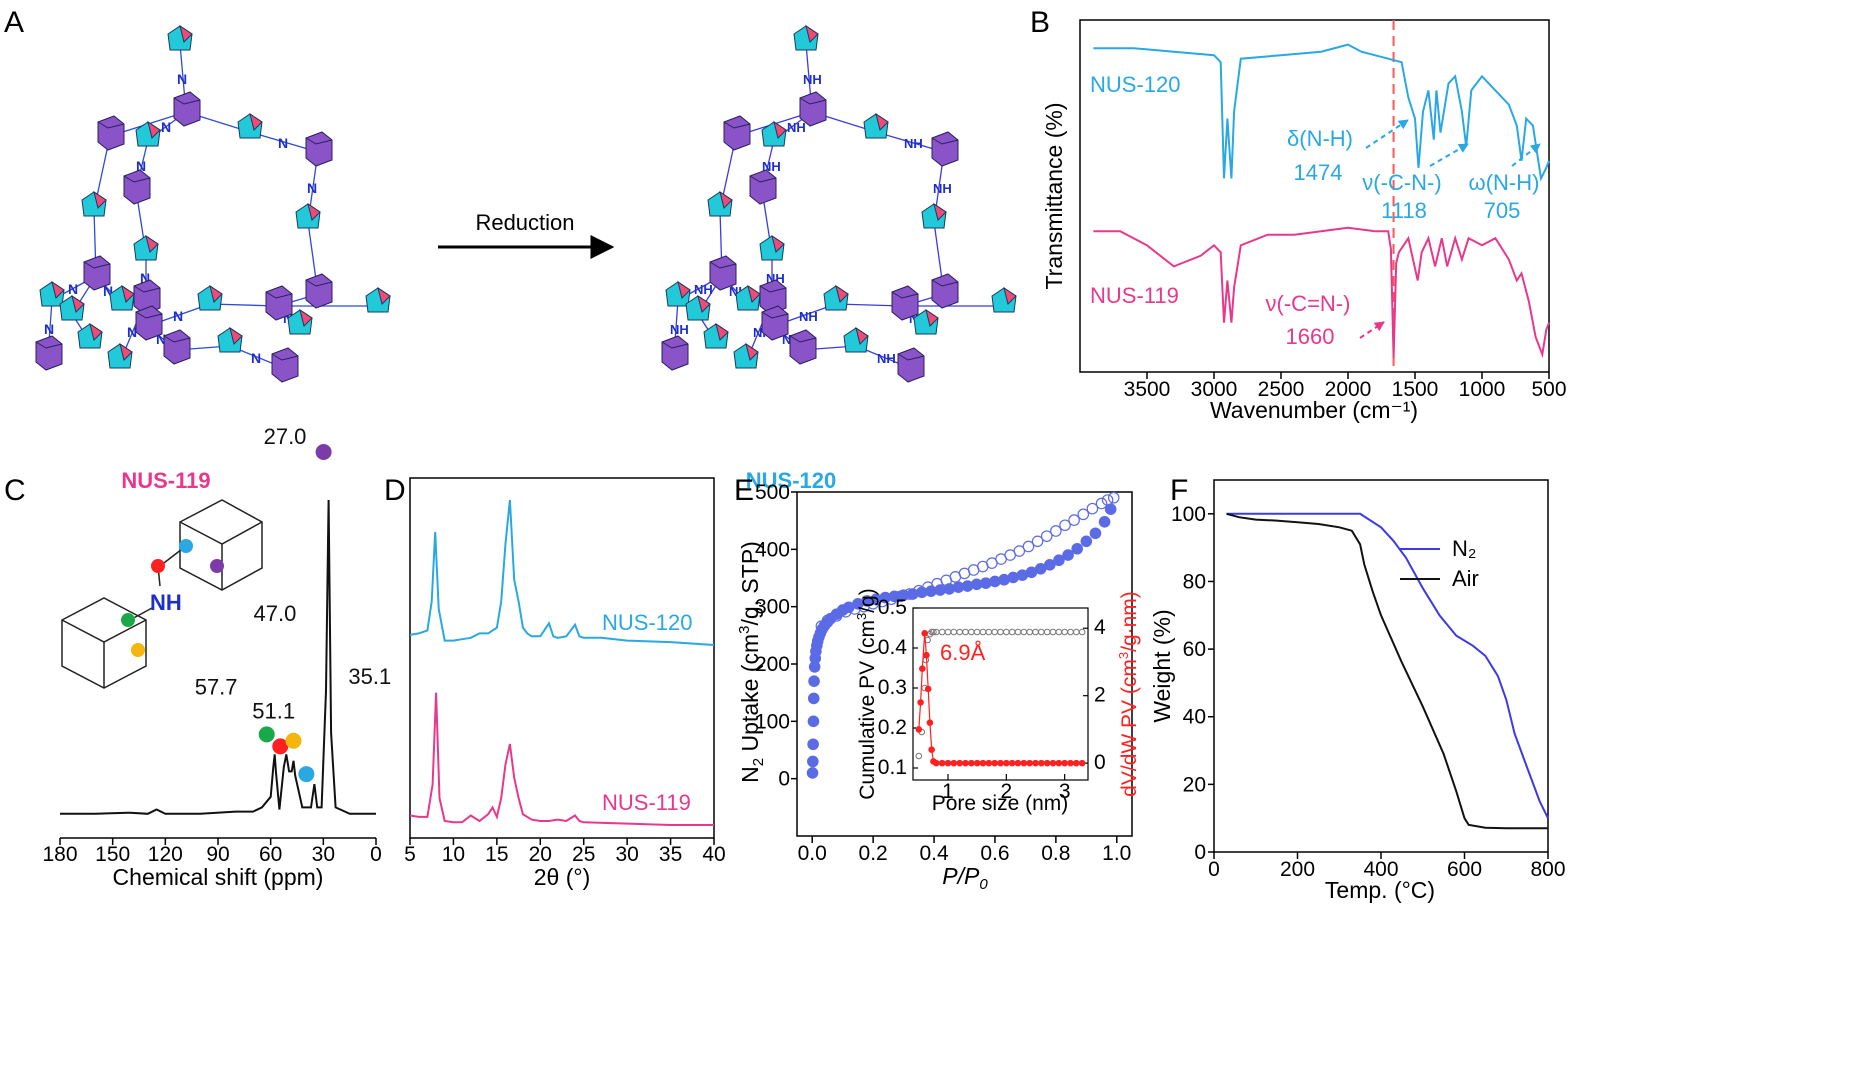  Describe the element at coordinates (112, 854) in the screenshot. I see `nmr-x-tick-label-150: 150` at that location.